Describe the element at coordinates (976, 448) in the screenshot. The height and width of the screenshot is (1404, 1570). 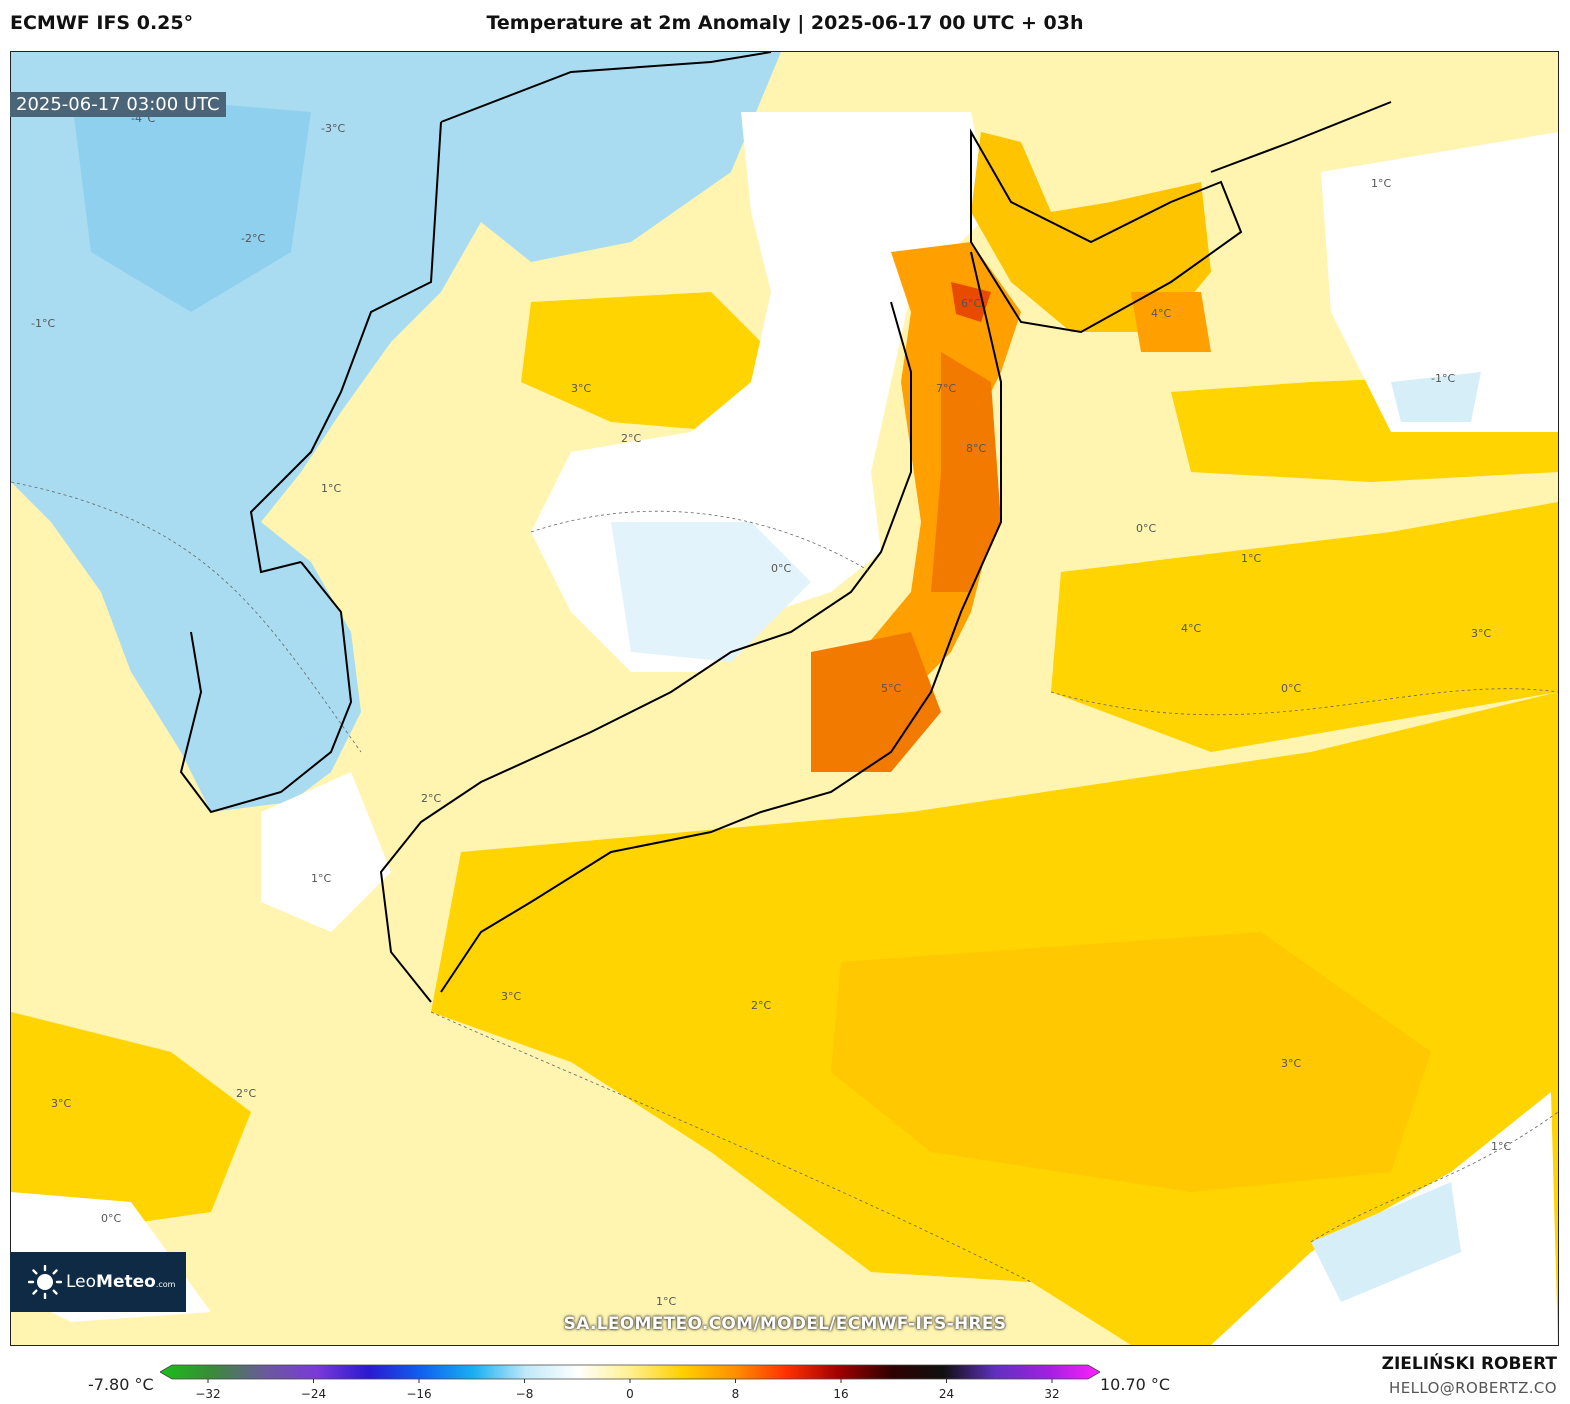
I see `contour-label: 8°C` at that location.